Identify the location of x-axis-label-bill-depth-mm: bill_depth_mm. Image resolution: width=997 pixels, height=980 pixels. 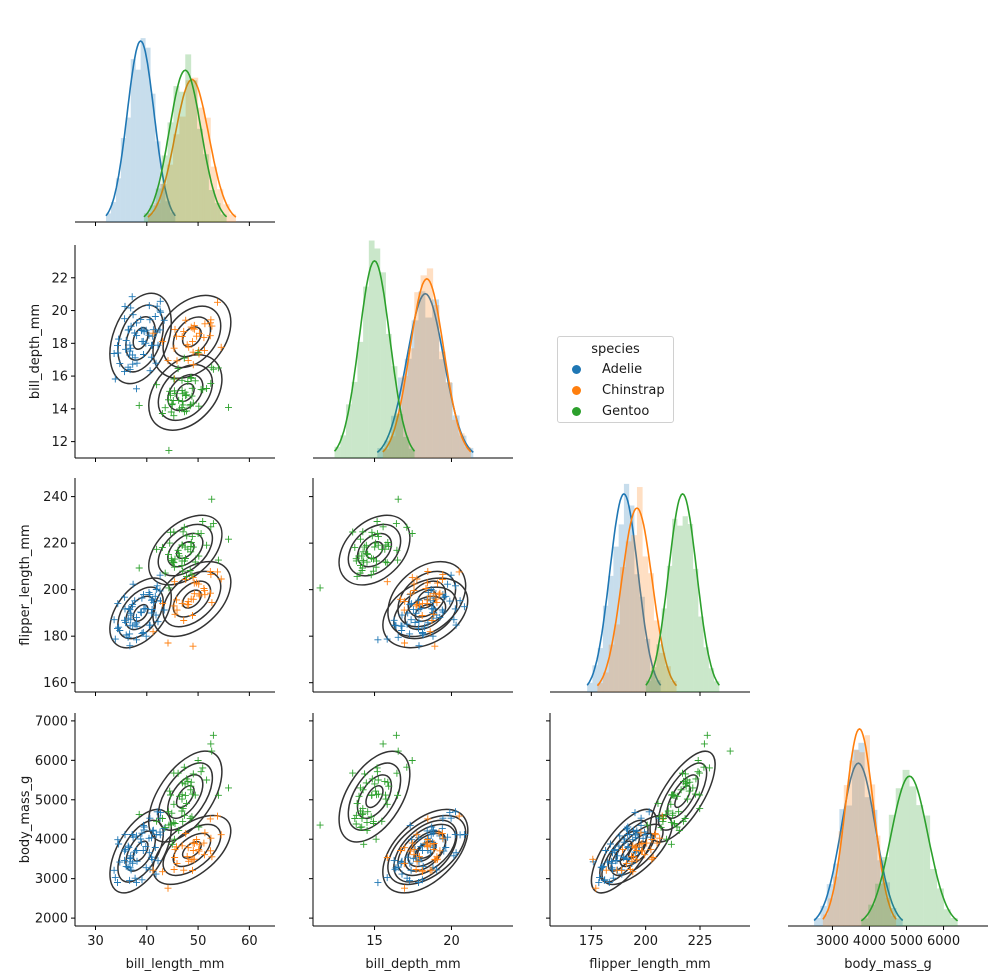
(412, 964).